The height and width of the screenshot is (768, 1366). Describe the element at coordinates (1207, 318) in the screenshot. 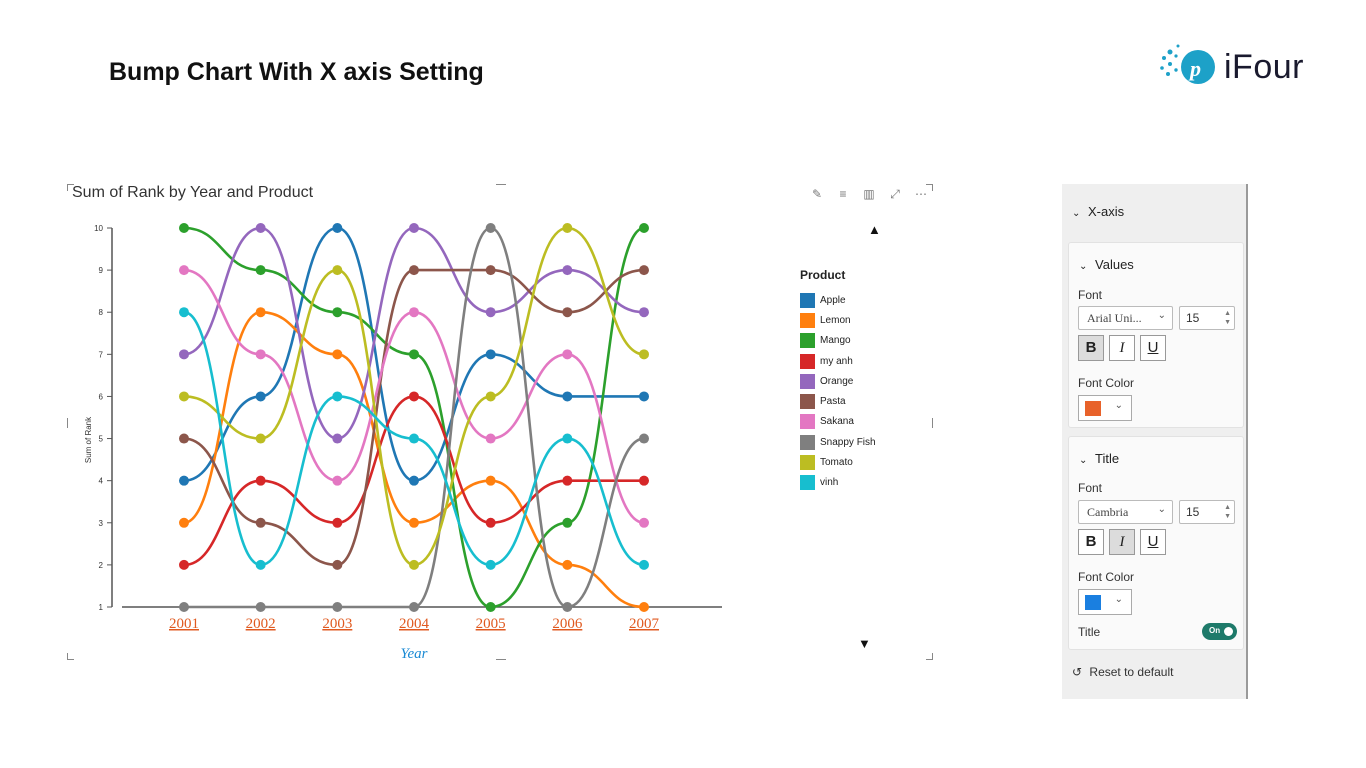

I see `values-font-size-input: 15 ▲ ▼` at that location.